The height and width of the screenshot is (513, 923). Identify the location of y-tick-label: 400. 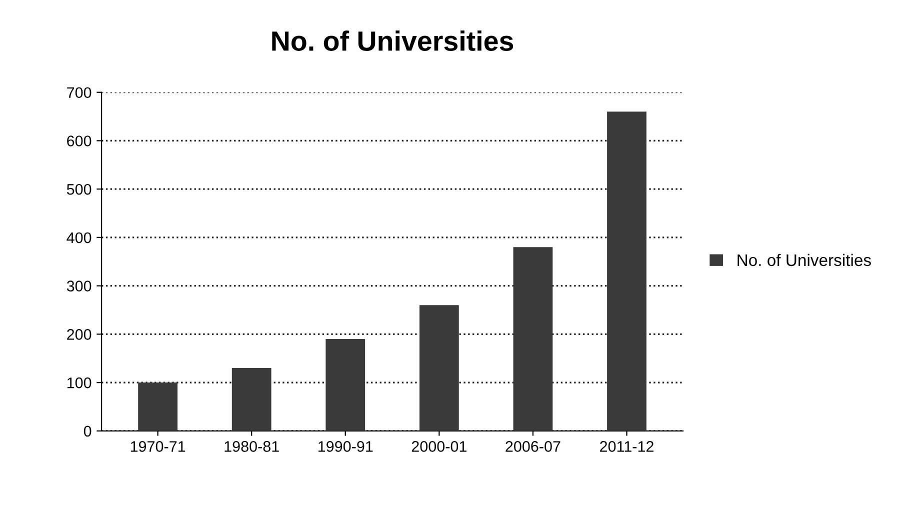
(79, 238).